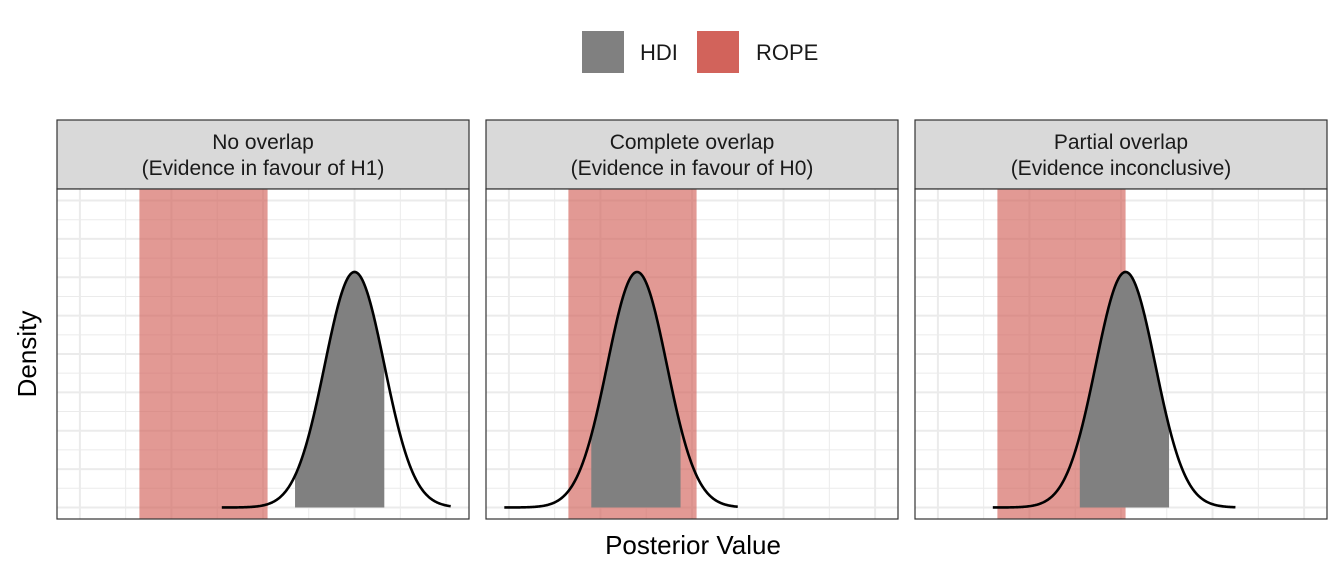  Describe the element at coordinates (1121, 168) in the screenshot. I see `facet-strip-line2: (Evidence inconclusive)` at that location.